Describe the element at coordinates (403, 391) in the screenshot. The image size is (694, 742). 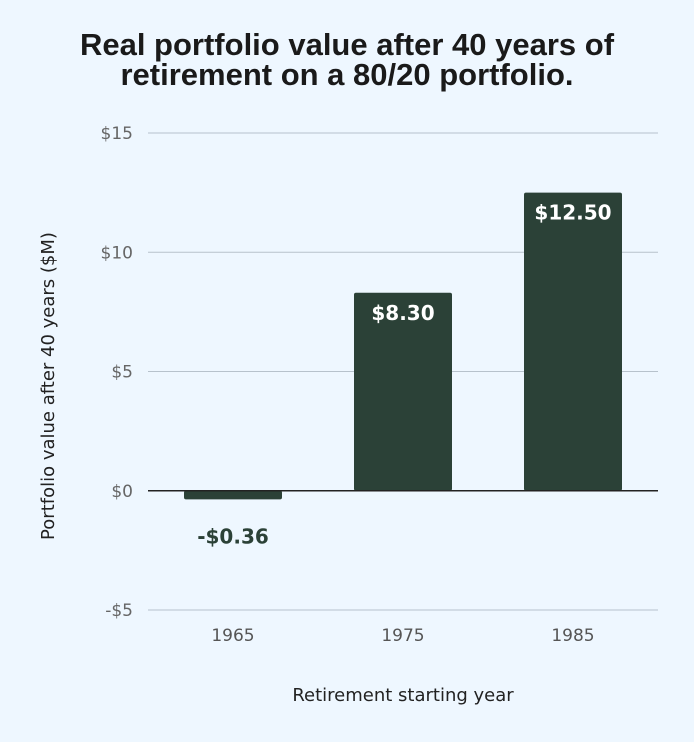
I see `bar-1975` at that location.